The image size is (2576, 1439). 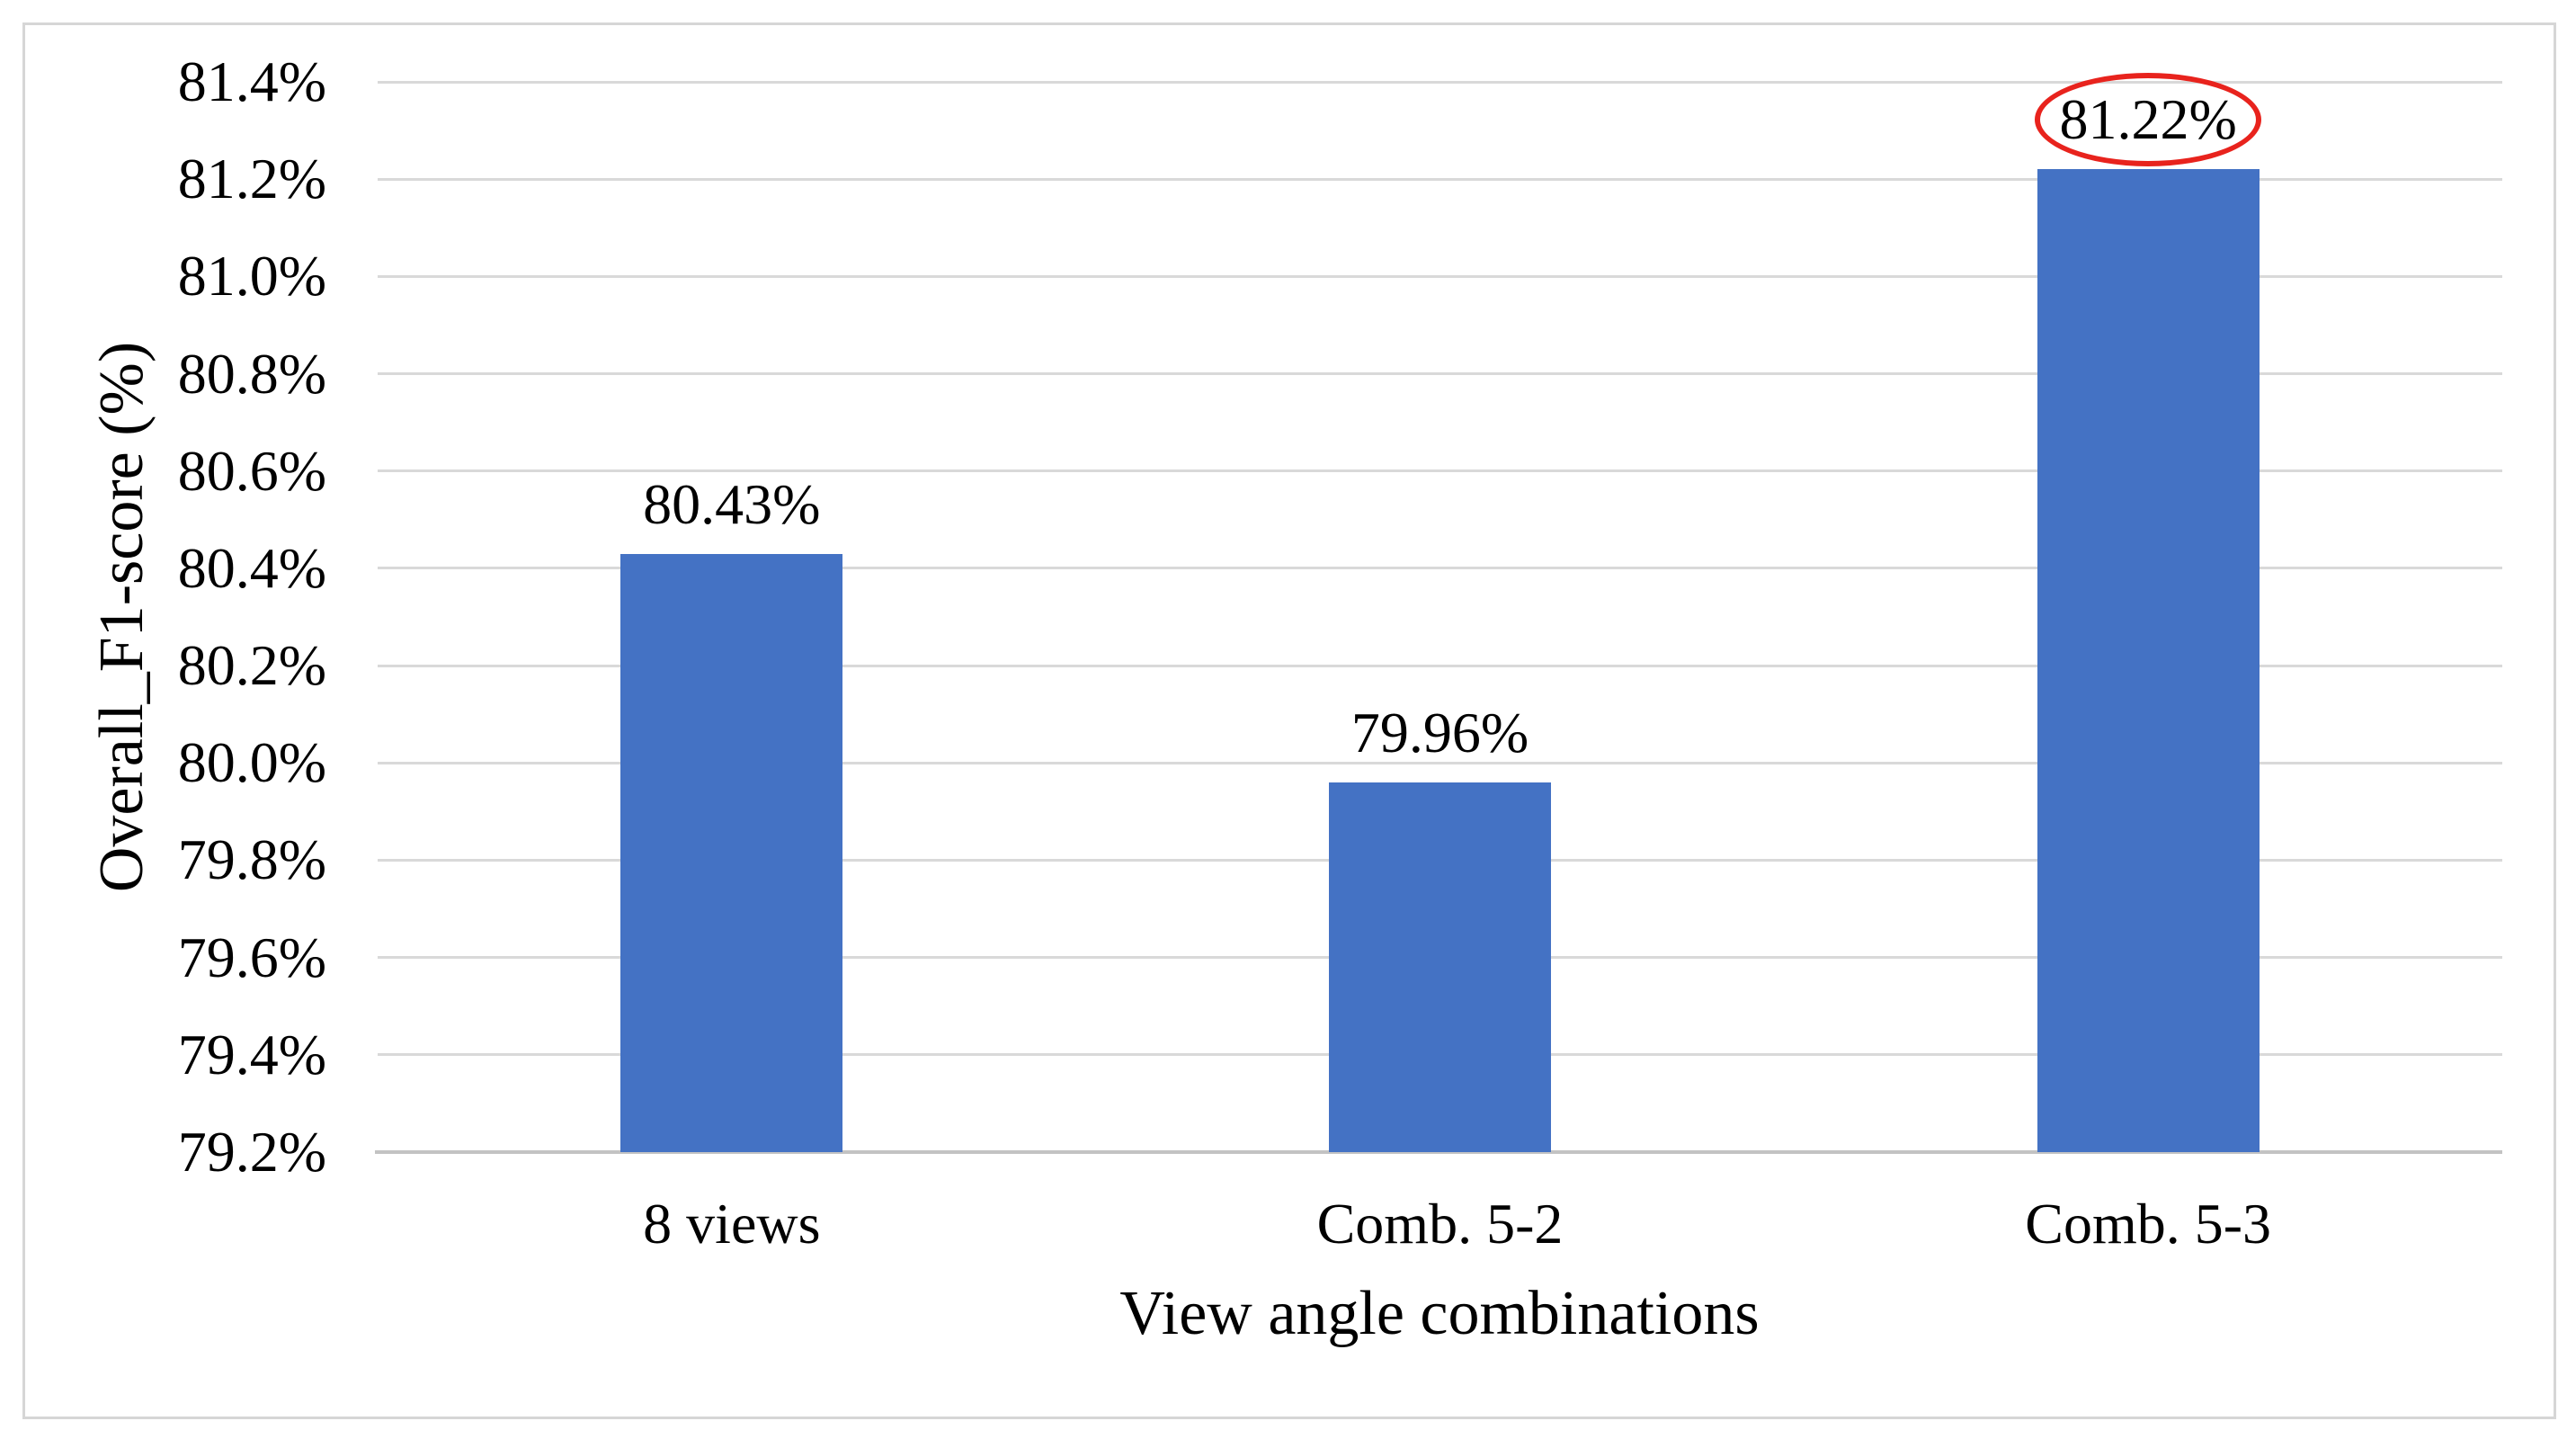 What do you see at coordinates (1440, 1314) in the screenshot?
I see `x-axis-title: View angle combinations` at bounding box center [1440, 1314].